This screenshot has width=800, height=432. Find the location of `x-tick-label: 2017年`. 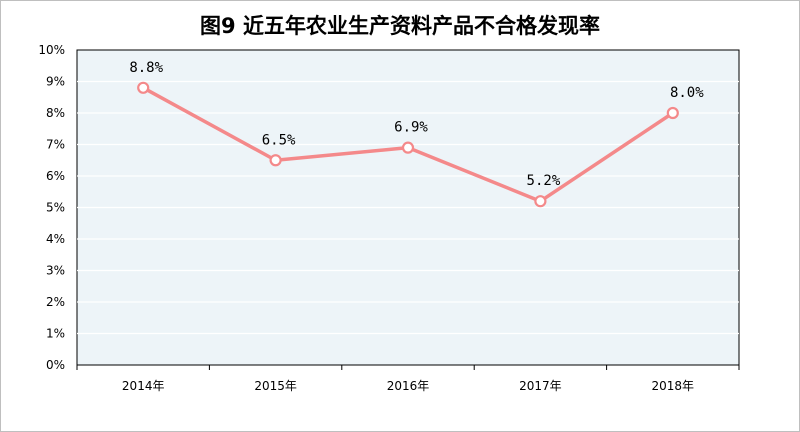

x-tick-label: 2017年 is located at coordinates (540, 386).